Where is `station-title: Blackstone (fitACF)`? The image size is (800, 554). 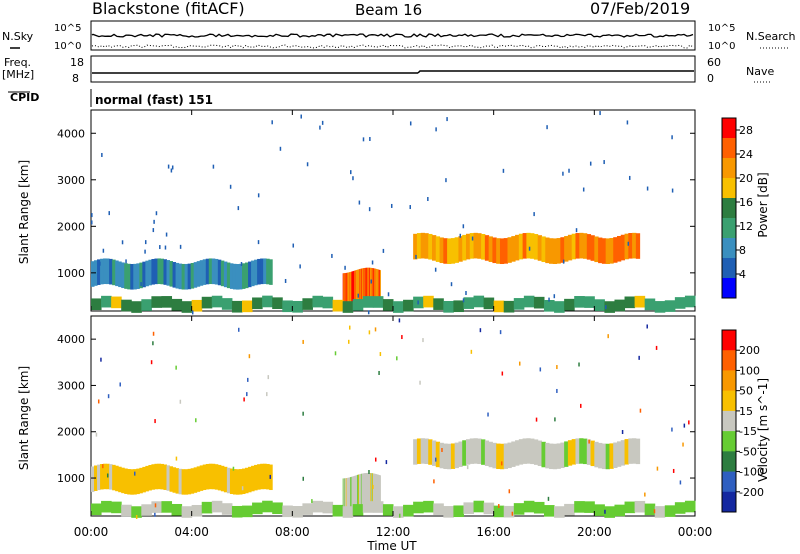 station-title: Blackstone (fitACF) is located at coordinates (168, 9).